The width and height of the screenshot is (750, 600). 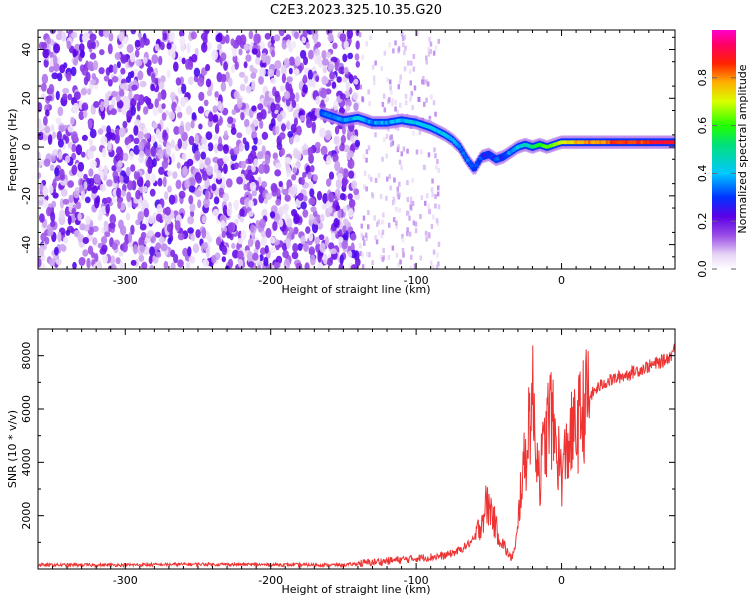 I want to click on y-tick-label: 4000, so click(x=26, y=462).